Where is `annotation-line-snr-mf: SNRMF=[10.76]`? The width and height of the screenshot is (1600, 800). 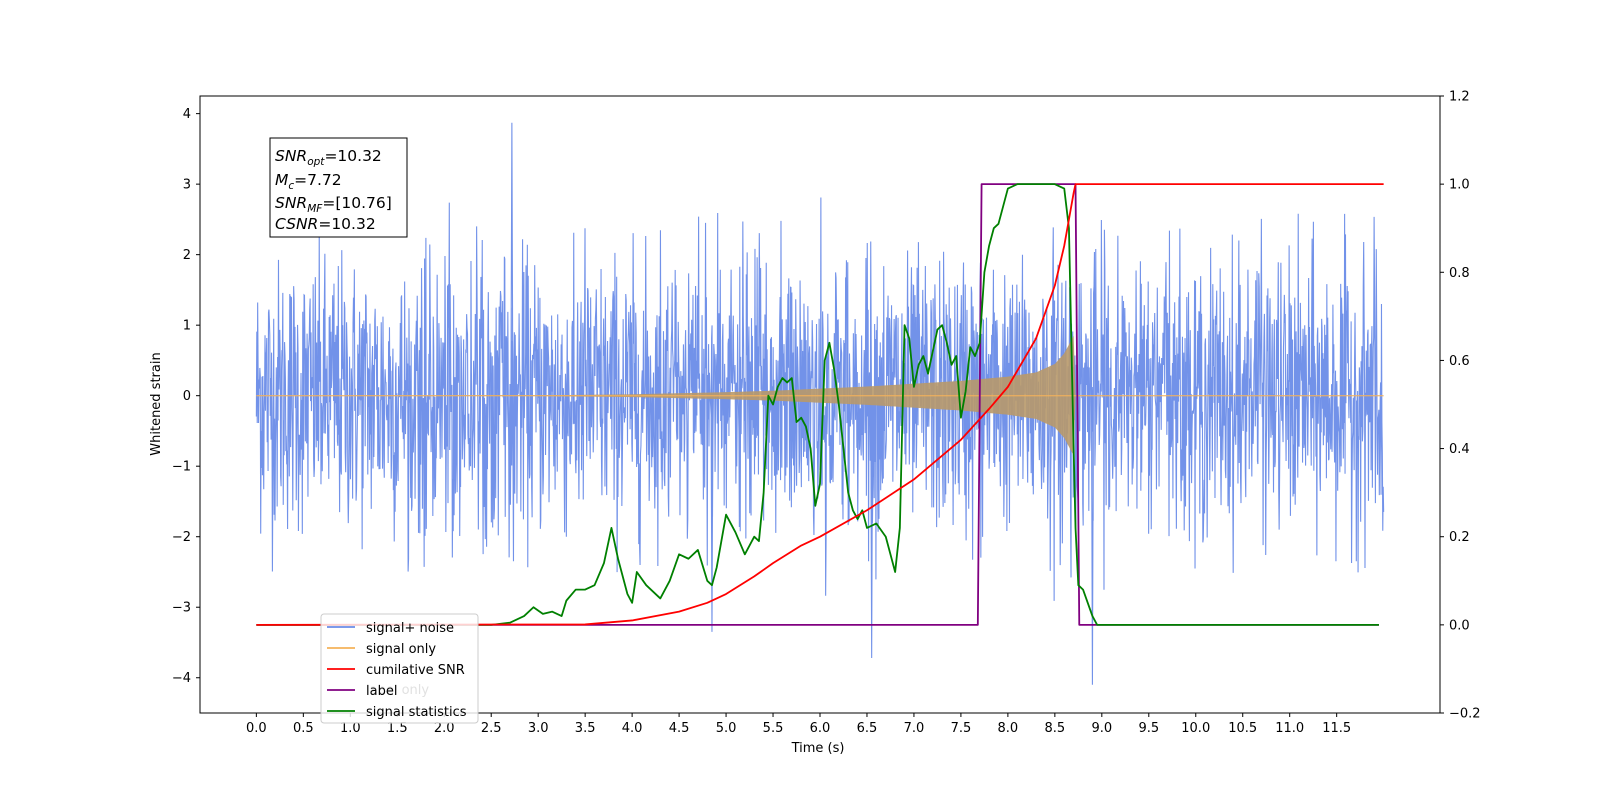 annotation-line-snr-mf: SNRMF=[10.76] is located at coordinates (333, 204).